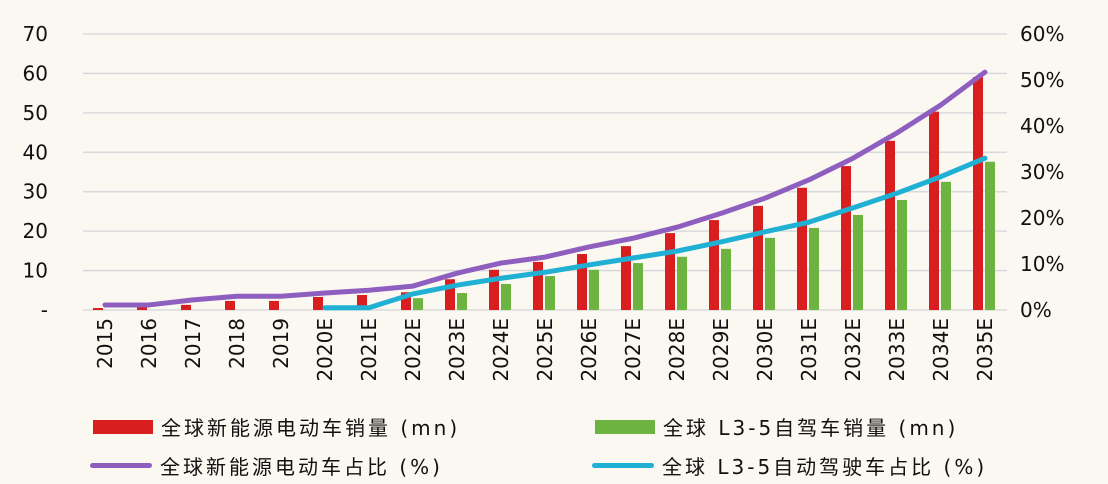 The image size is (1108, 484). What do you see at coordinates (237, 343) in the screenshot?
I see `x-tick-label: 2018` at bounding box center [237, 343].